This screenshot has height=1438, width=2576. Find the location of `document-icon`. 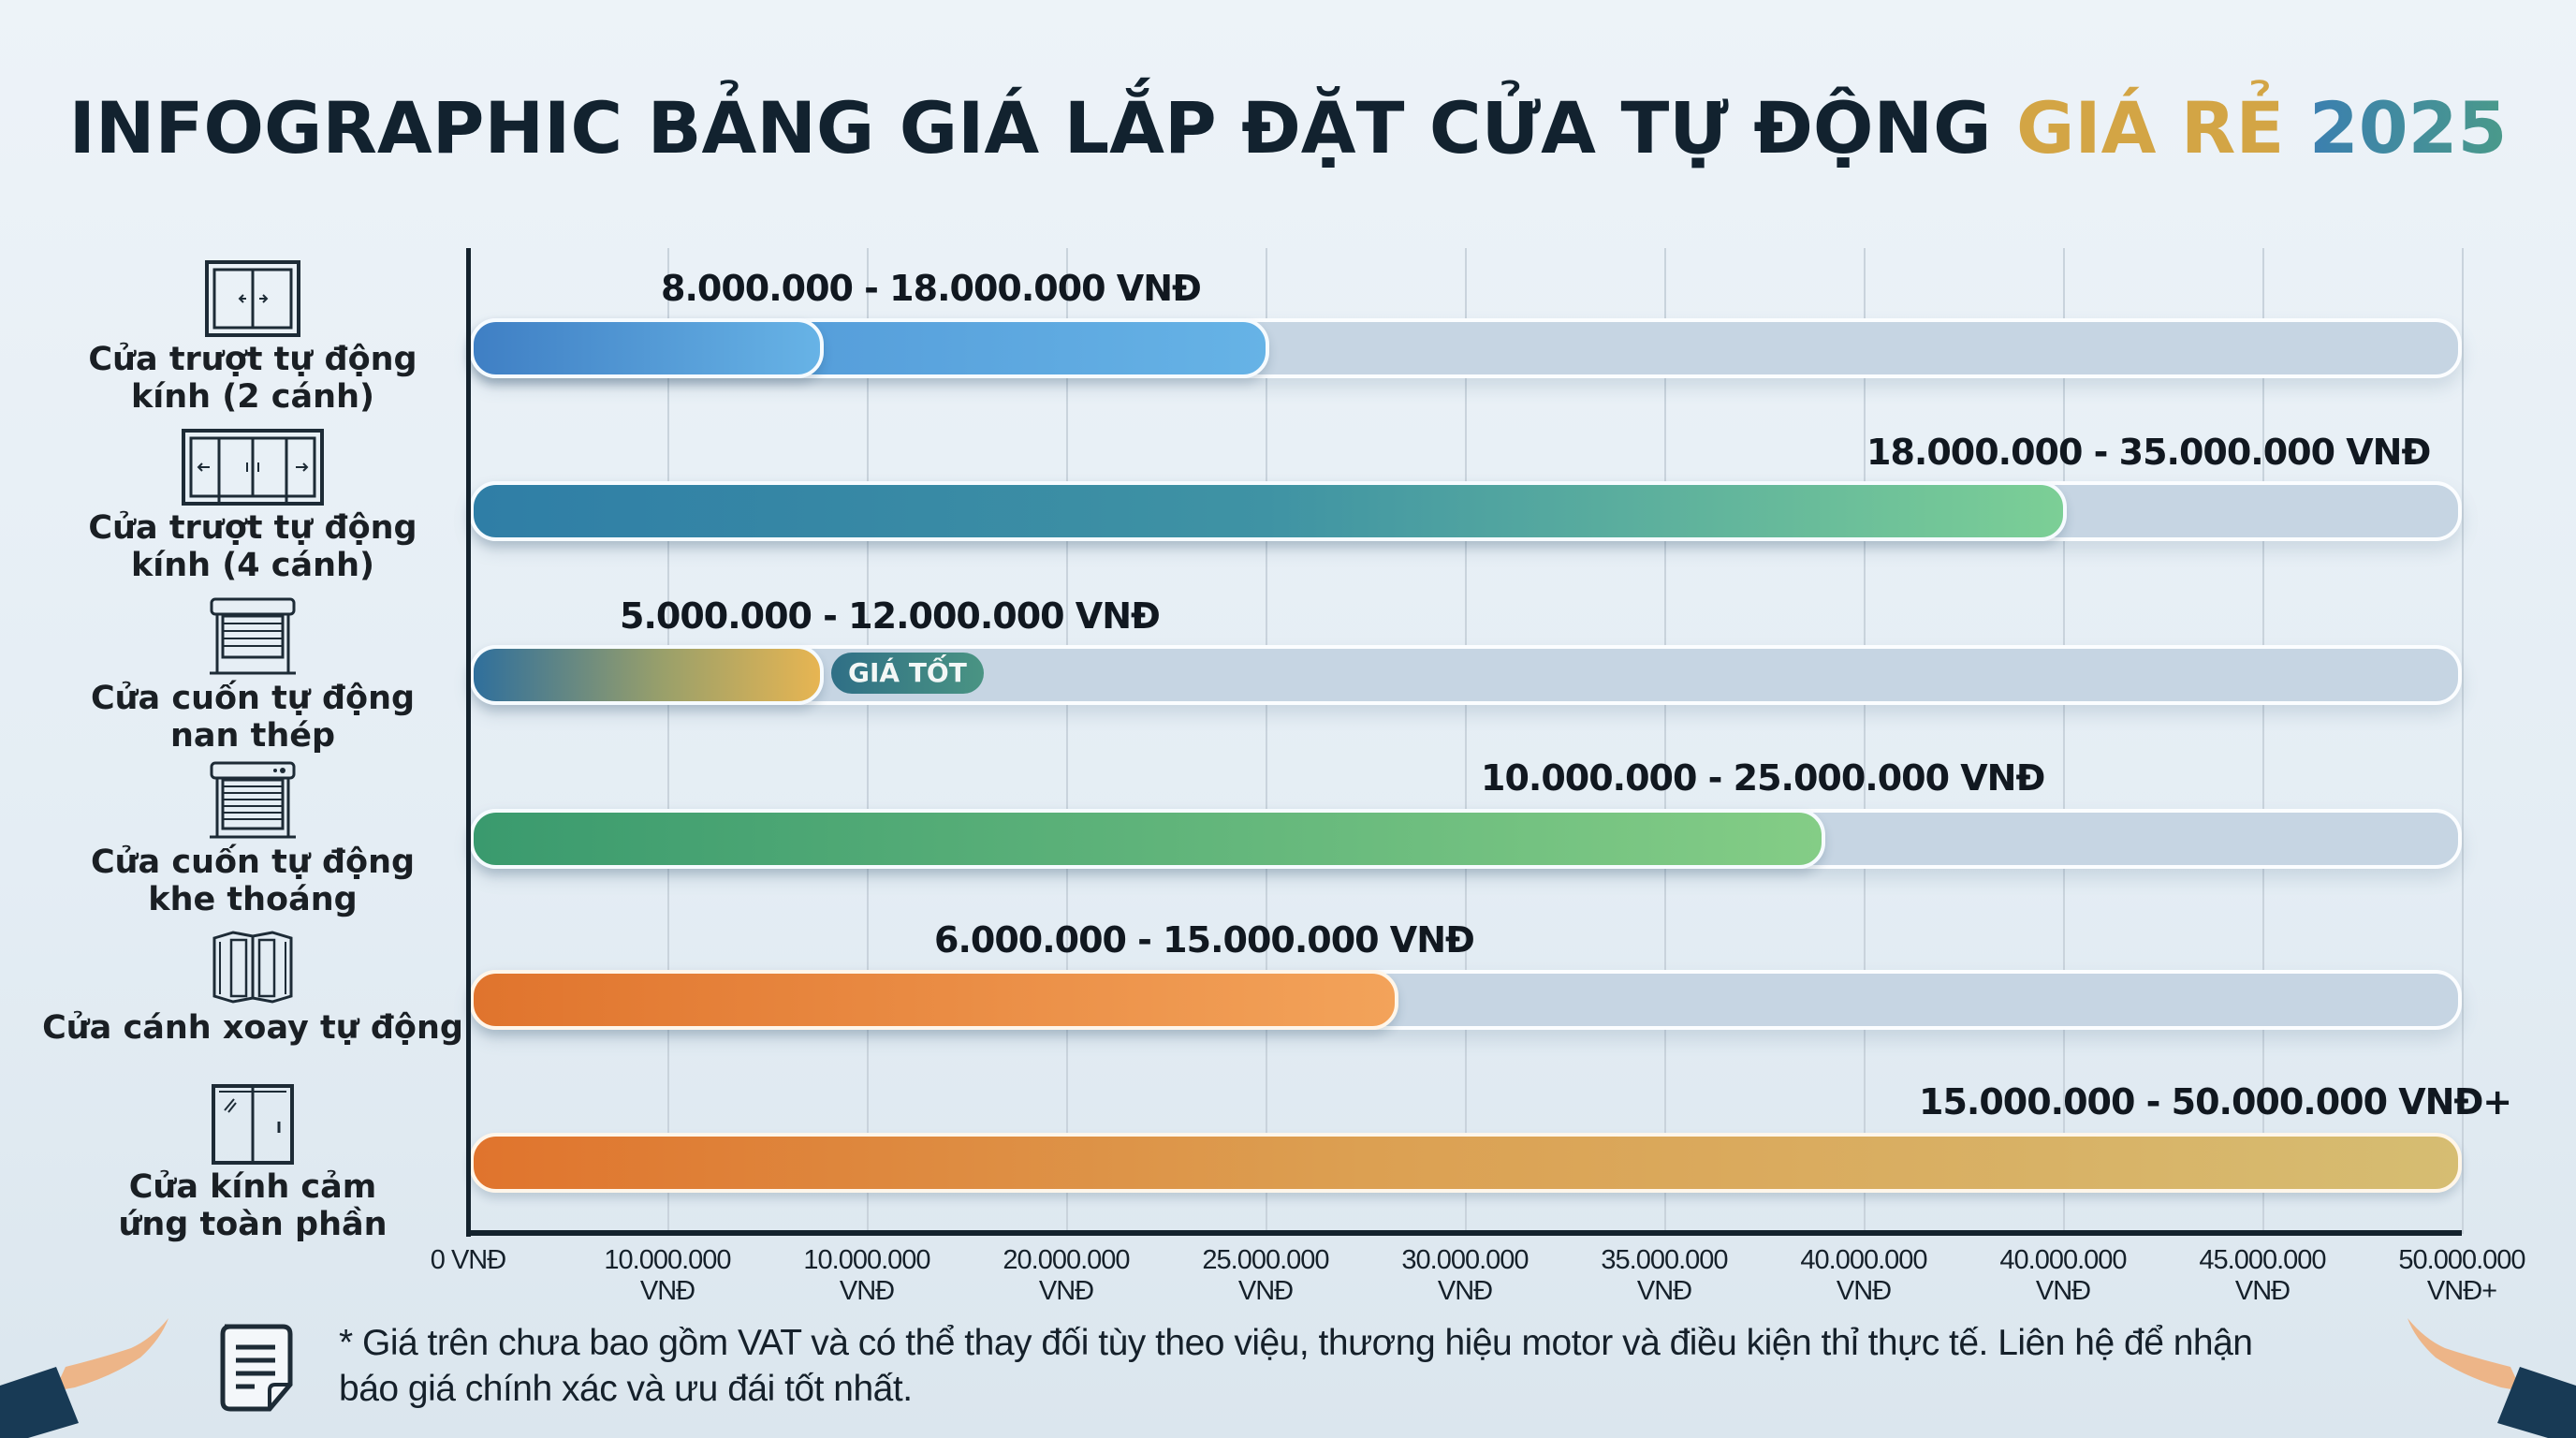

document-icon is located at coordinates (256, 1368).